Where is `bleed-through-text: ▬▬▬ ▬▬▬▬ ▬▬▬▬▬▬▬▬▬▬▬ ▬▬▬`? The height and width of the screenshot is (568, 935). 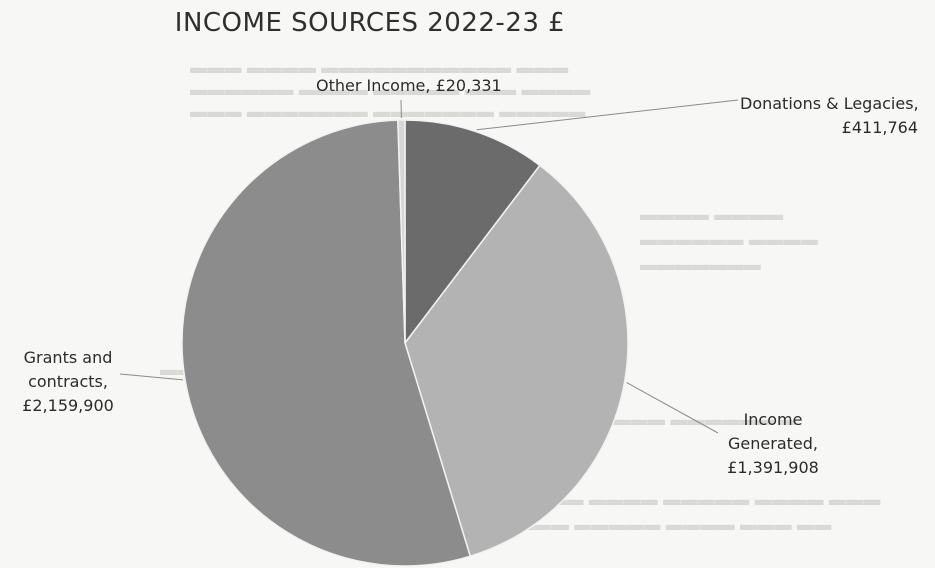 bleed-through-text: ▬▬▬ ▬▬▬▬ ▬▬▬▬▬▬▬▬▬▬▬ ▬▬▬ is located at coordinates (379, 67).